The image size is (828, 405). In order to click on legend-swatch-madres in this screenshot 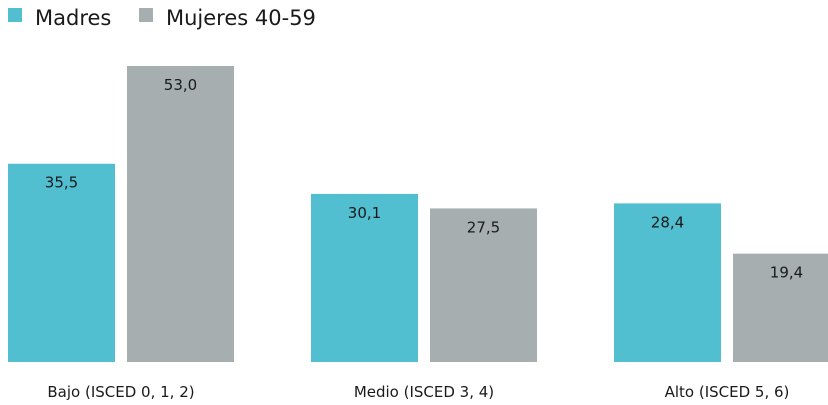, I will do `click(15, 15)`.